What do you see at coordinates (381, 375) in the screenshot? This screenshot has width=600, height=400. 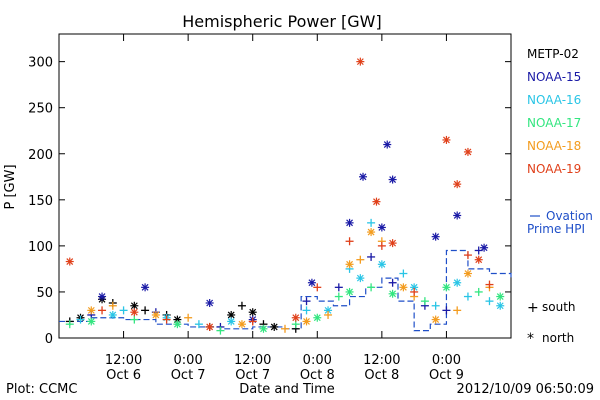 I see `x-tick-label-date: Oct 8` at bounding box center [381, 375].